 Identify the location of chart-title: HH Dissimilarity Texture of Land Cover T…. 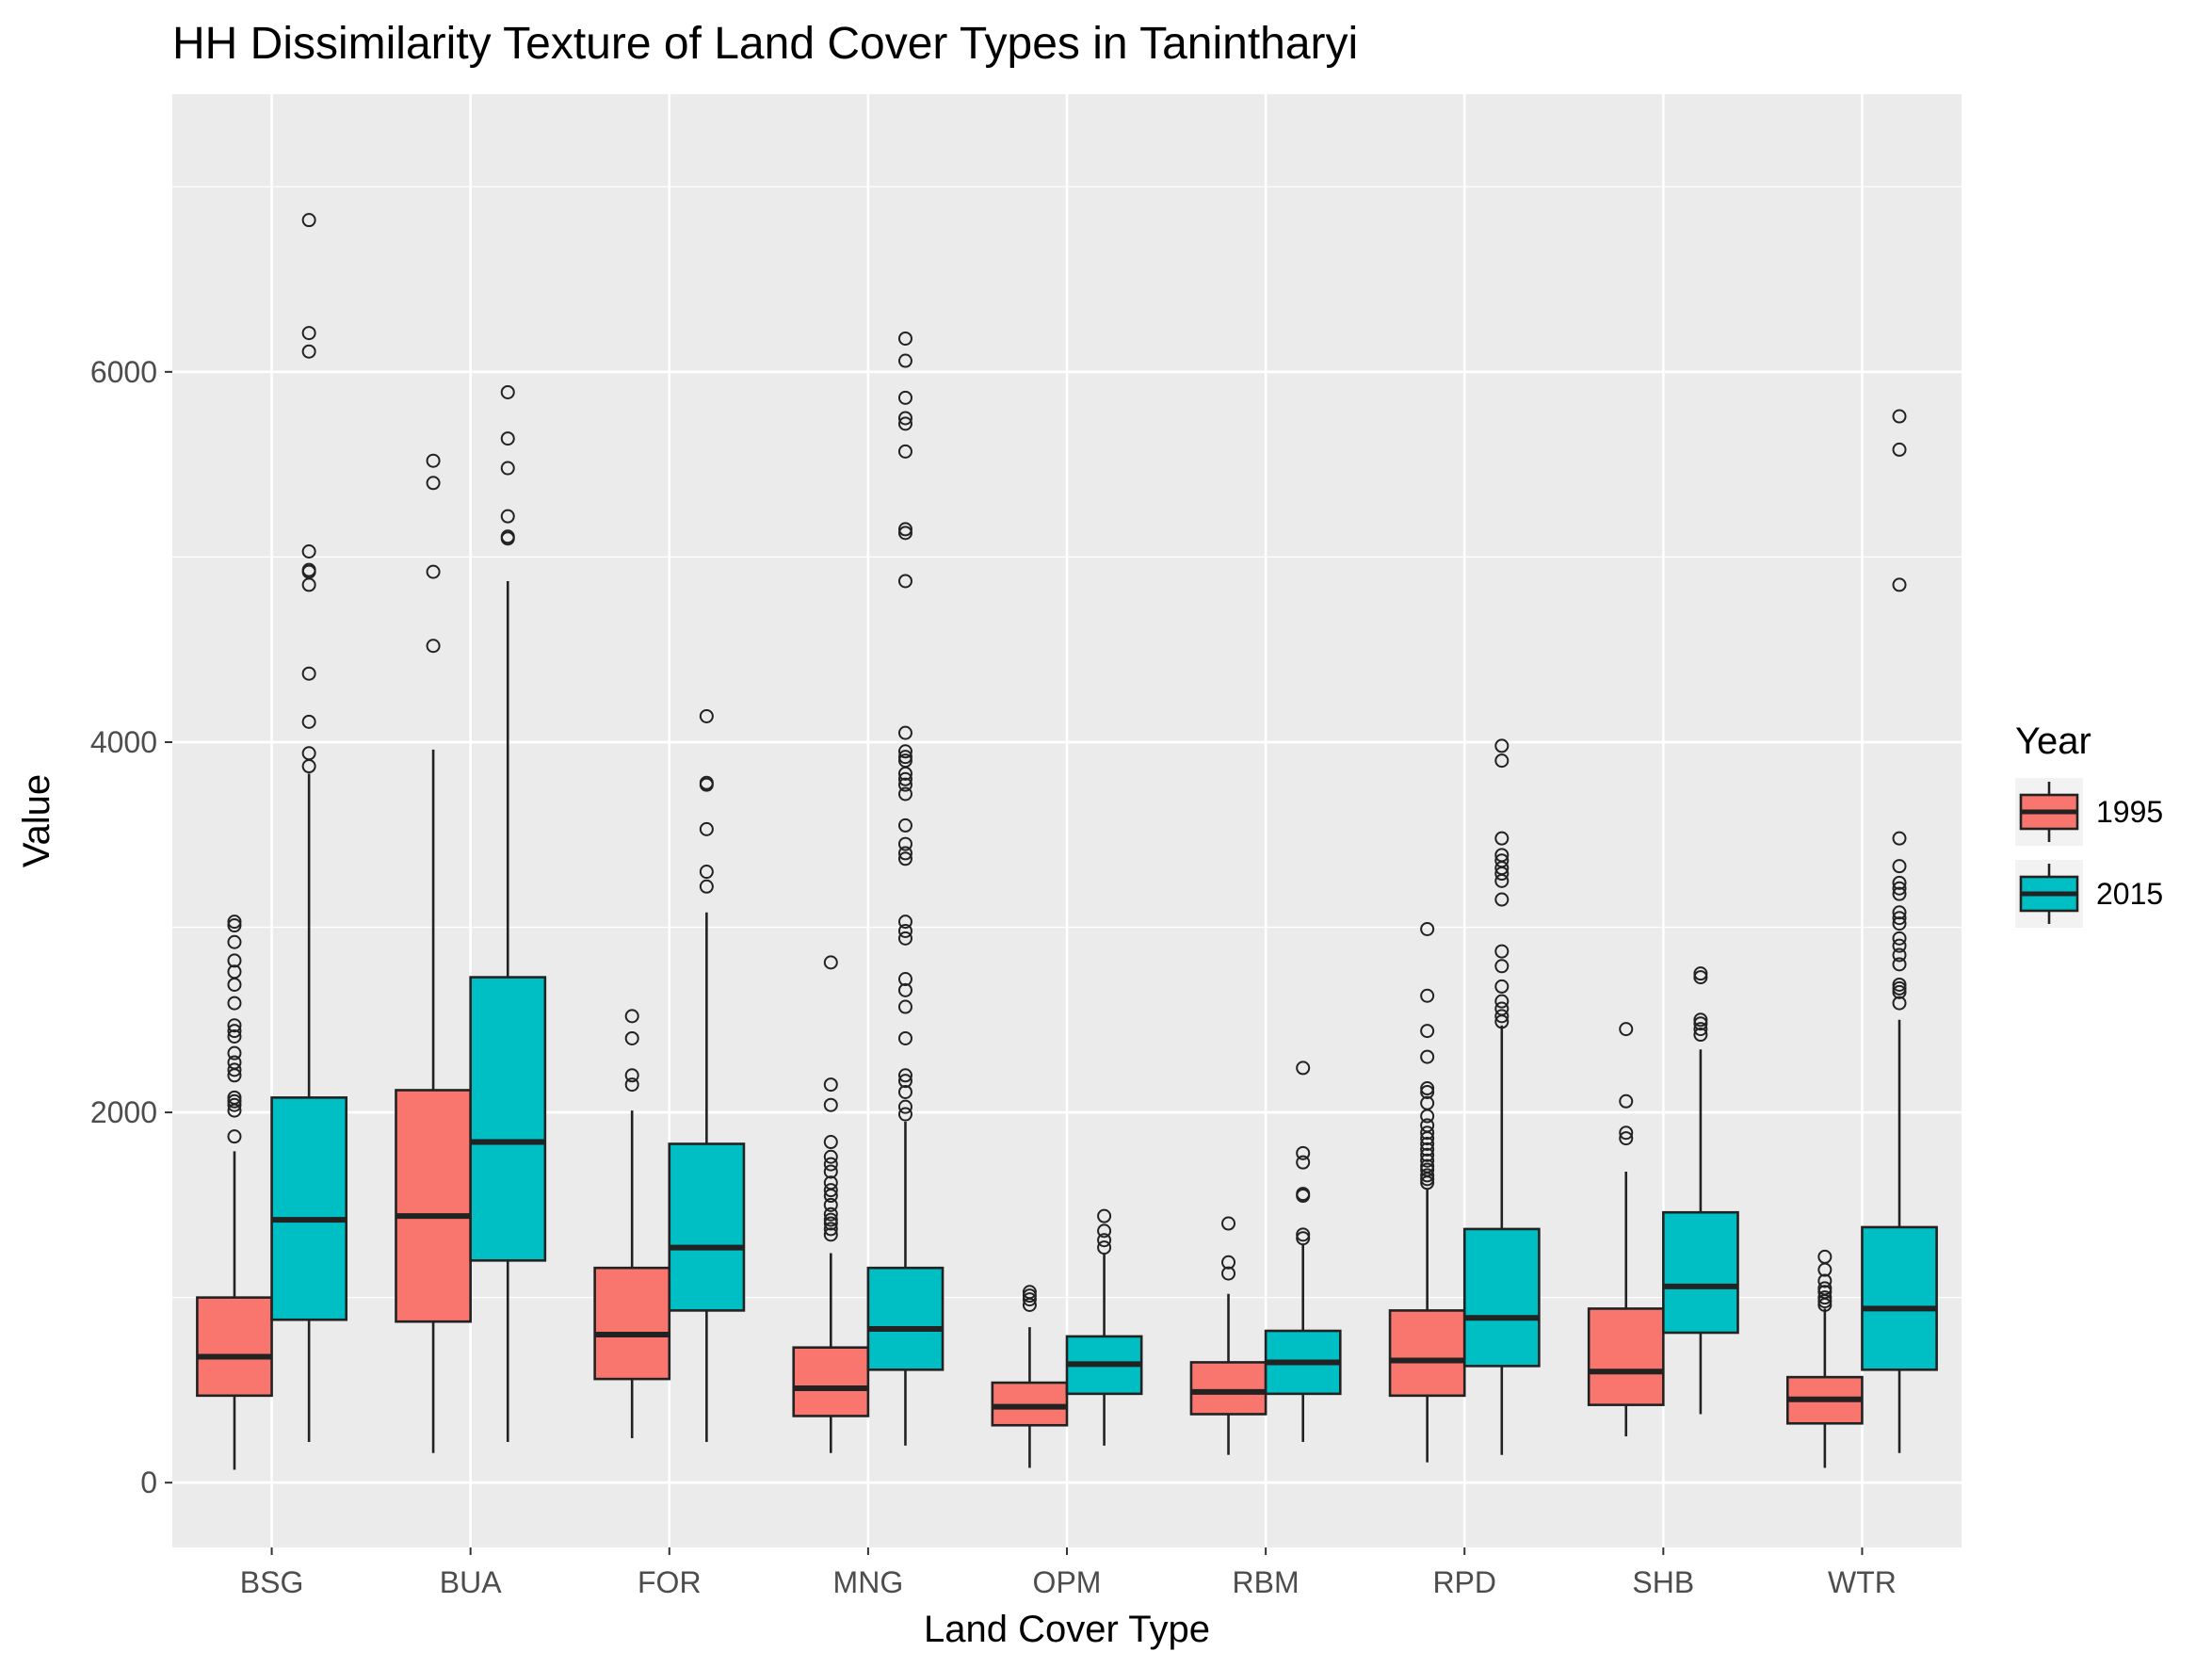
(765, 44).